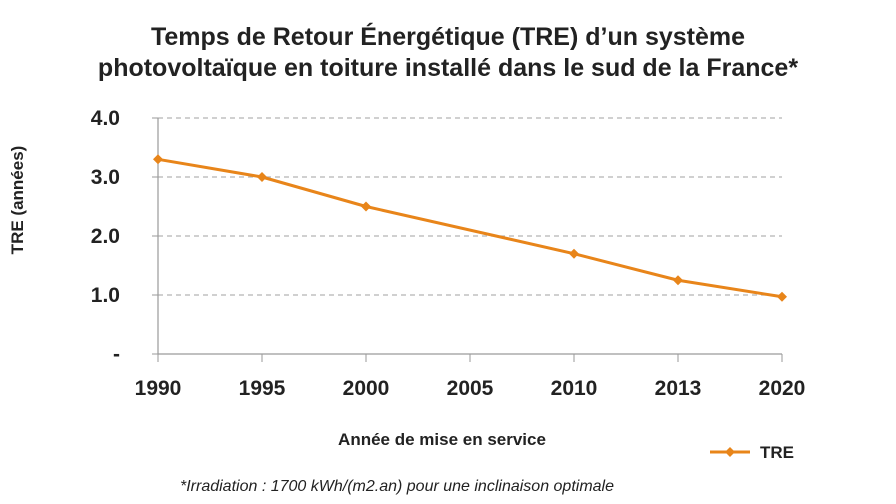 This screenshot has height=504, width=896. I want to click on y-tick-label: -, so click(116, 354).